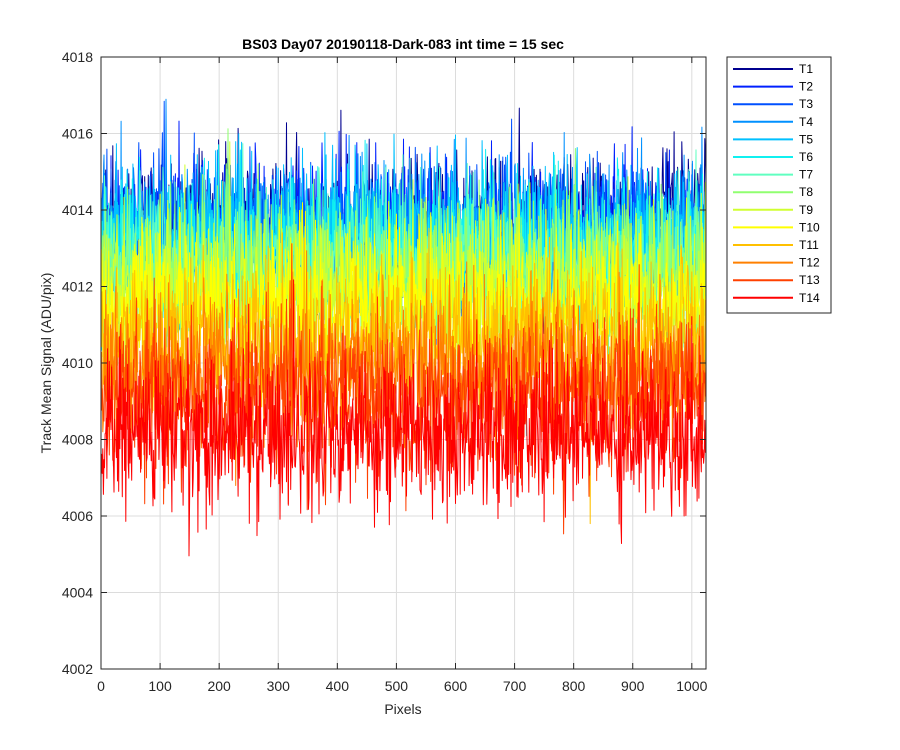 Image resolution: width=900 pixels, height=750 pixels. Describe the element at coordinates (77, 287) in the screenshot. I see `y-tick-label: 4012` at that location.